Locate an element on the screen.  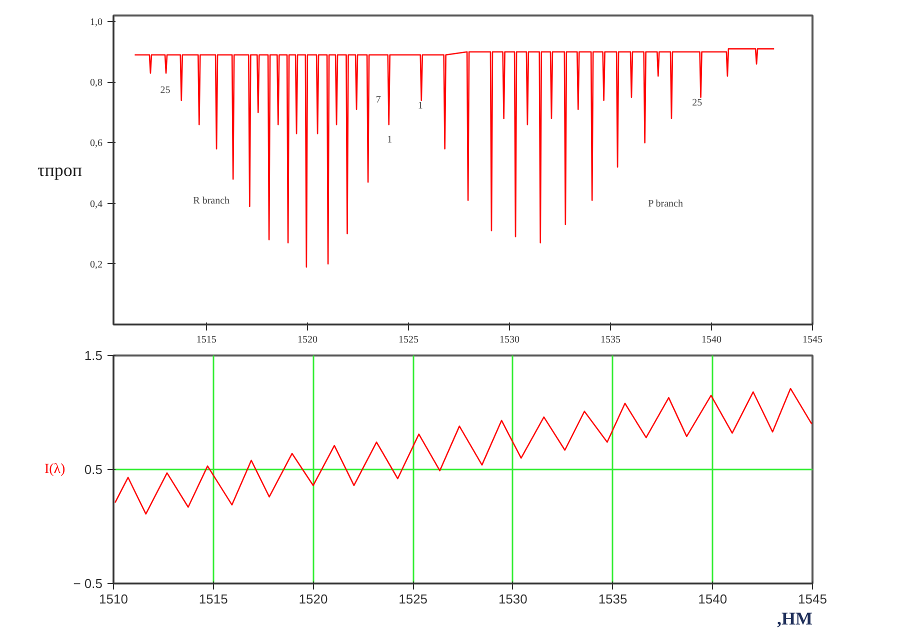
y-tick-label: 0.5 is located at coordinates (93, 469).